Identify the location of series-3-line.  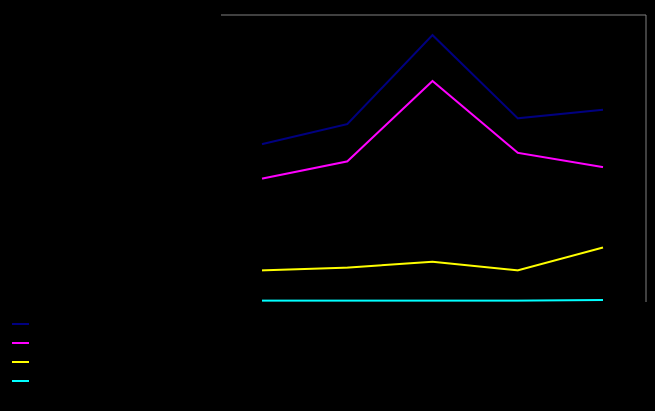
(432, 259).